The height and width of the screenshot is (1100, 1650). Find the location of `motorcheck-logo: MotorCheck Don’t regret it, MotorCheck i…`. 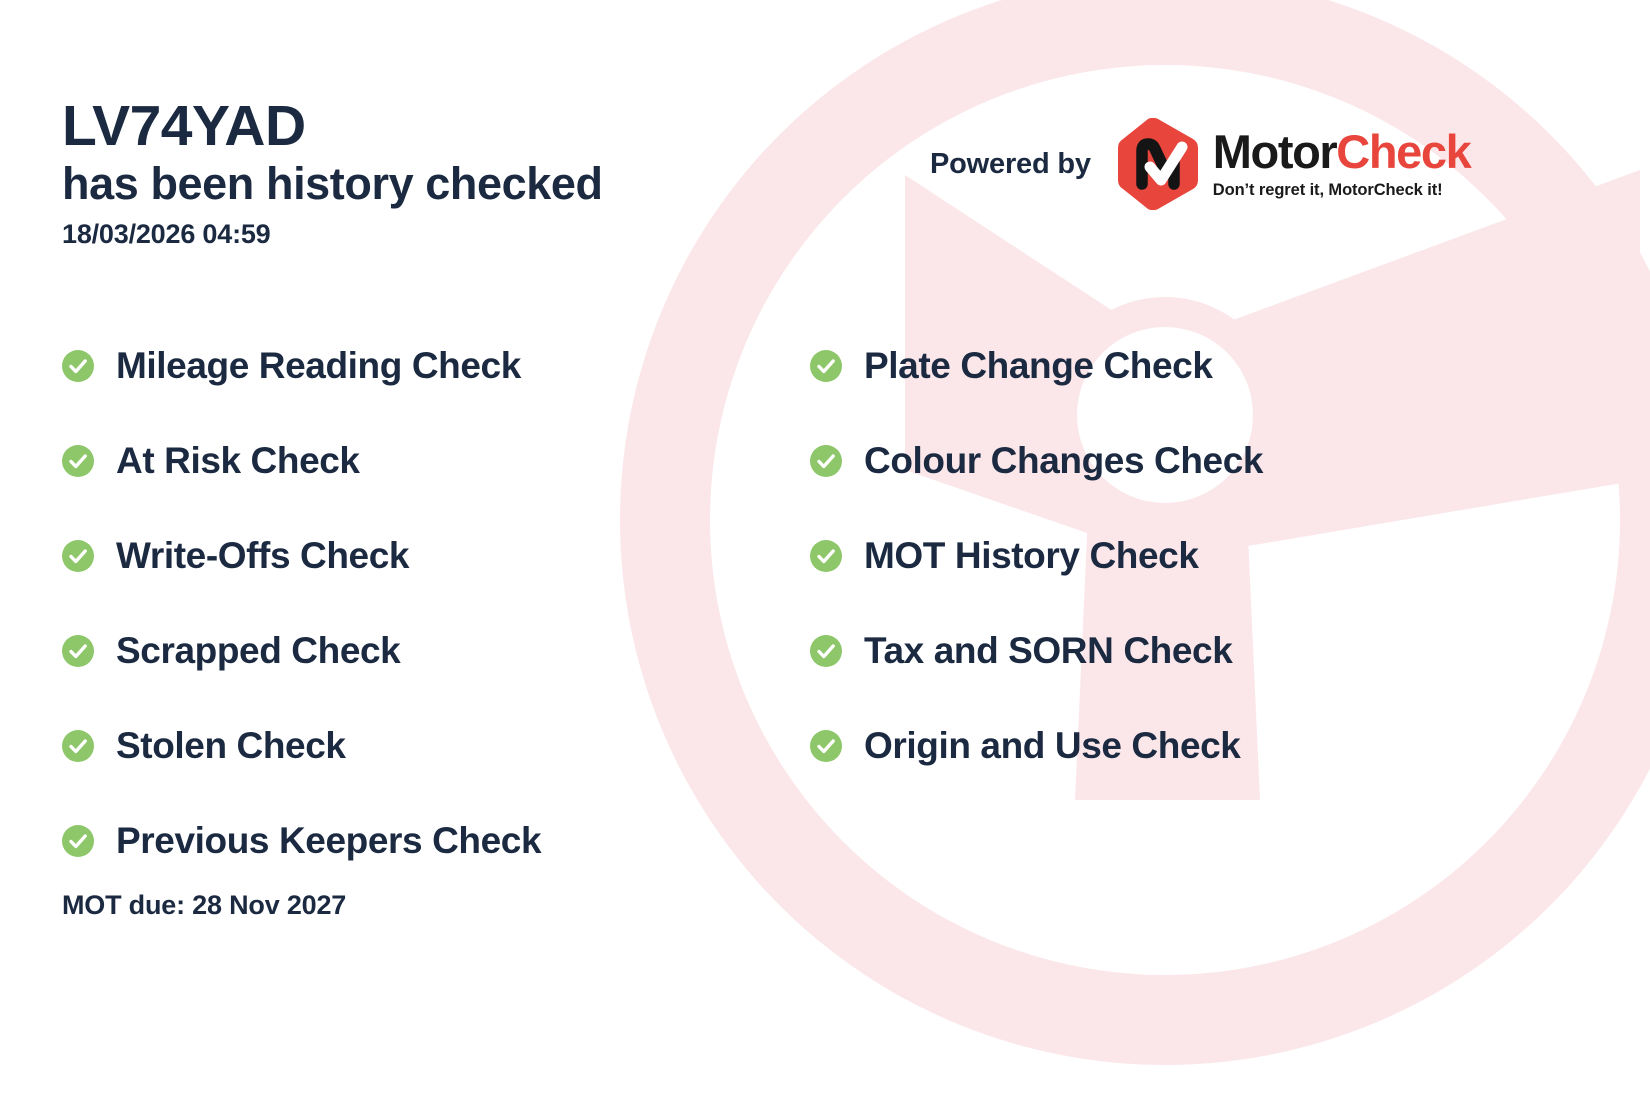

motorcheck-logo: MotorCheck Don’t regret it, MotorCheck i… is located at coordinates (1294, 164).